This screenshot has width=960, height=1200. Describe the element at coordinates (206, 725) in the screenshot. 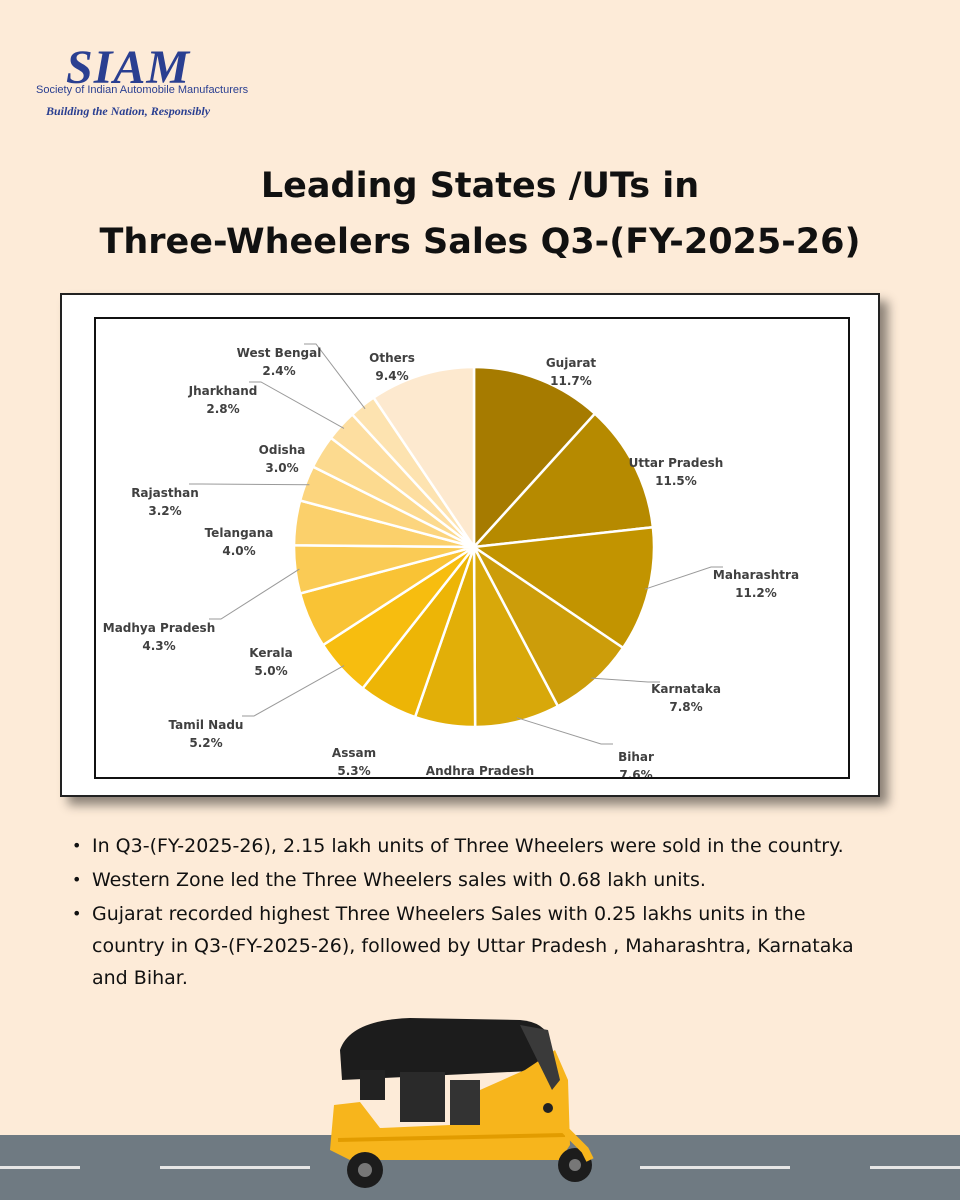

I see `slice-label: Tamil Nadu` at that location.